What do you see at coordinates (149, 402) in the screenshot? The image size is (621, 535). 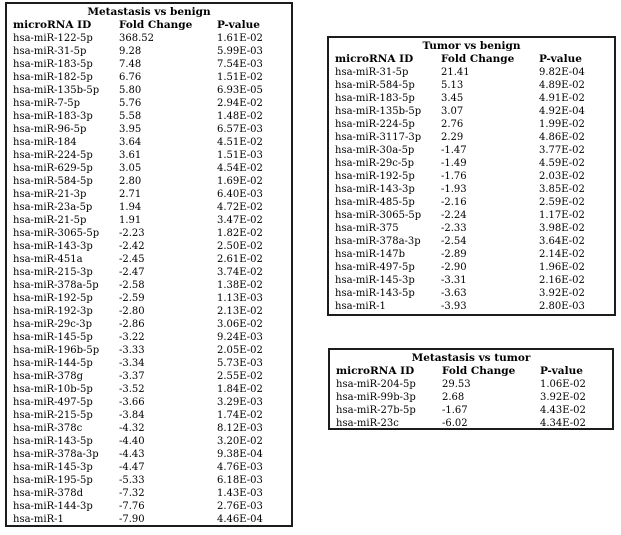 I see `table-row: hsa-miR-497-5p -3.66 3.29E-03` at bounding box center [149, 402].